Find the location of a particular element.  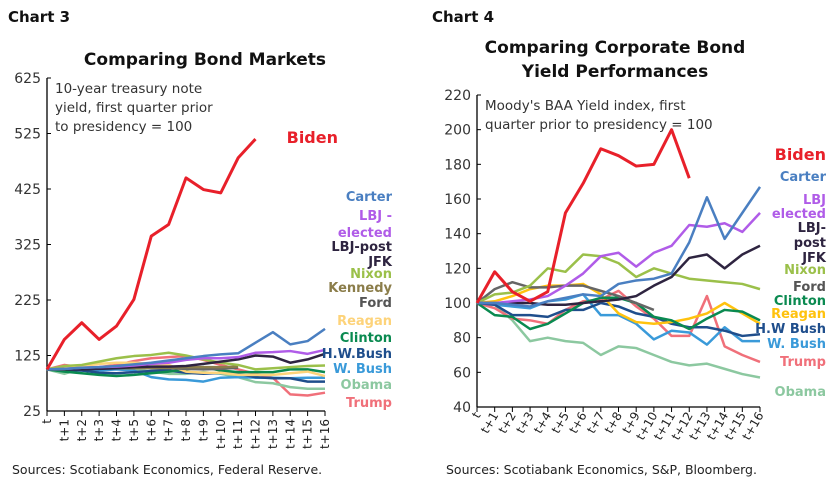

chart3-x-tick-label: t+13 is located at coordinates (273, 434).